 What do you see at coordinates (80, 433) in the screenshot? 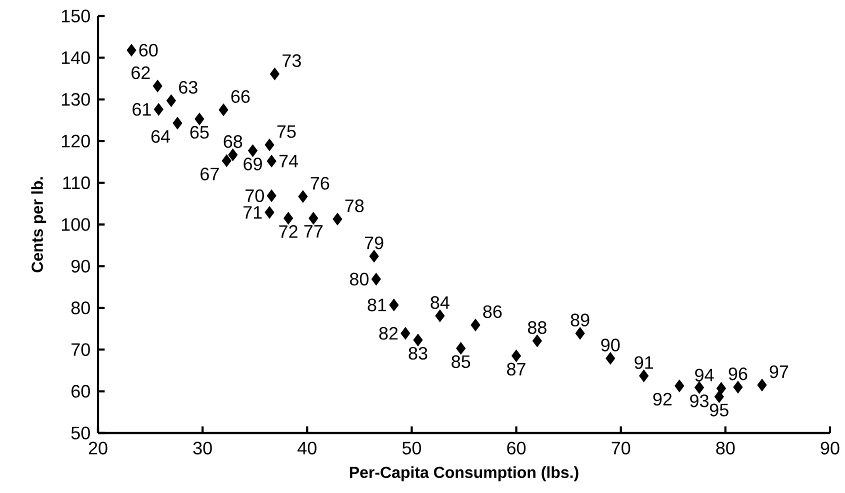
I see `y-tick-label: 50` at bounding box center [80, 433].